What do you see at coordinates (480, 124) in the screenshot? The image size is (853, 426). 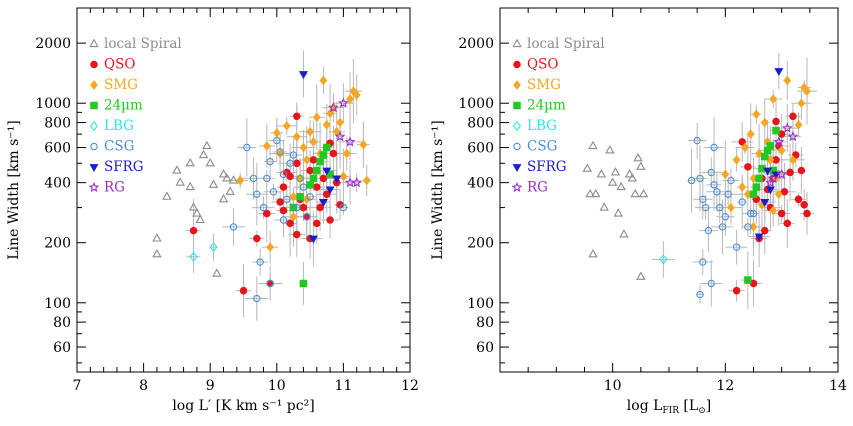 I see `y-tick-label: 800` at bounding box center [480, 124].